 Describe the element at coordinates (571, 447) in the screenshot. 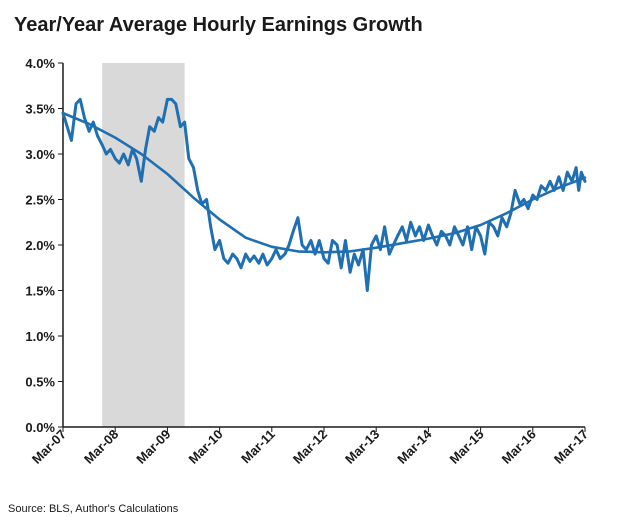

I see `x-tick-label: Mar-17` at that location.